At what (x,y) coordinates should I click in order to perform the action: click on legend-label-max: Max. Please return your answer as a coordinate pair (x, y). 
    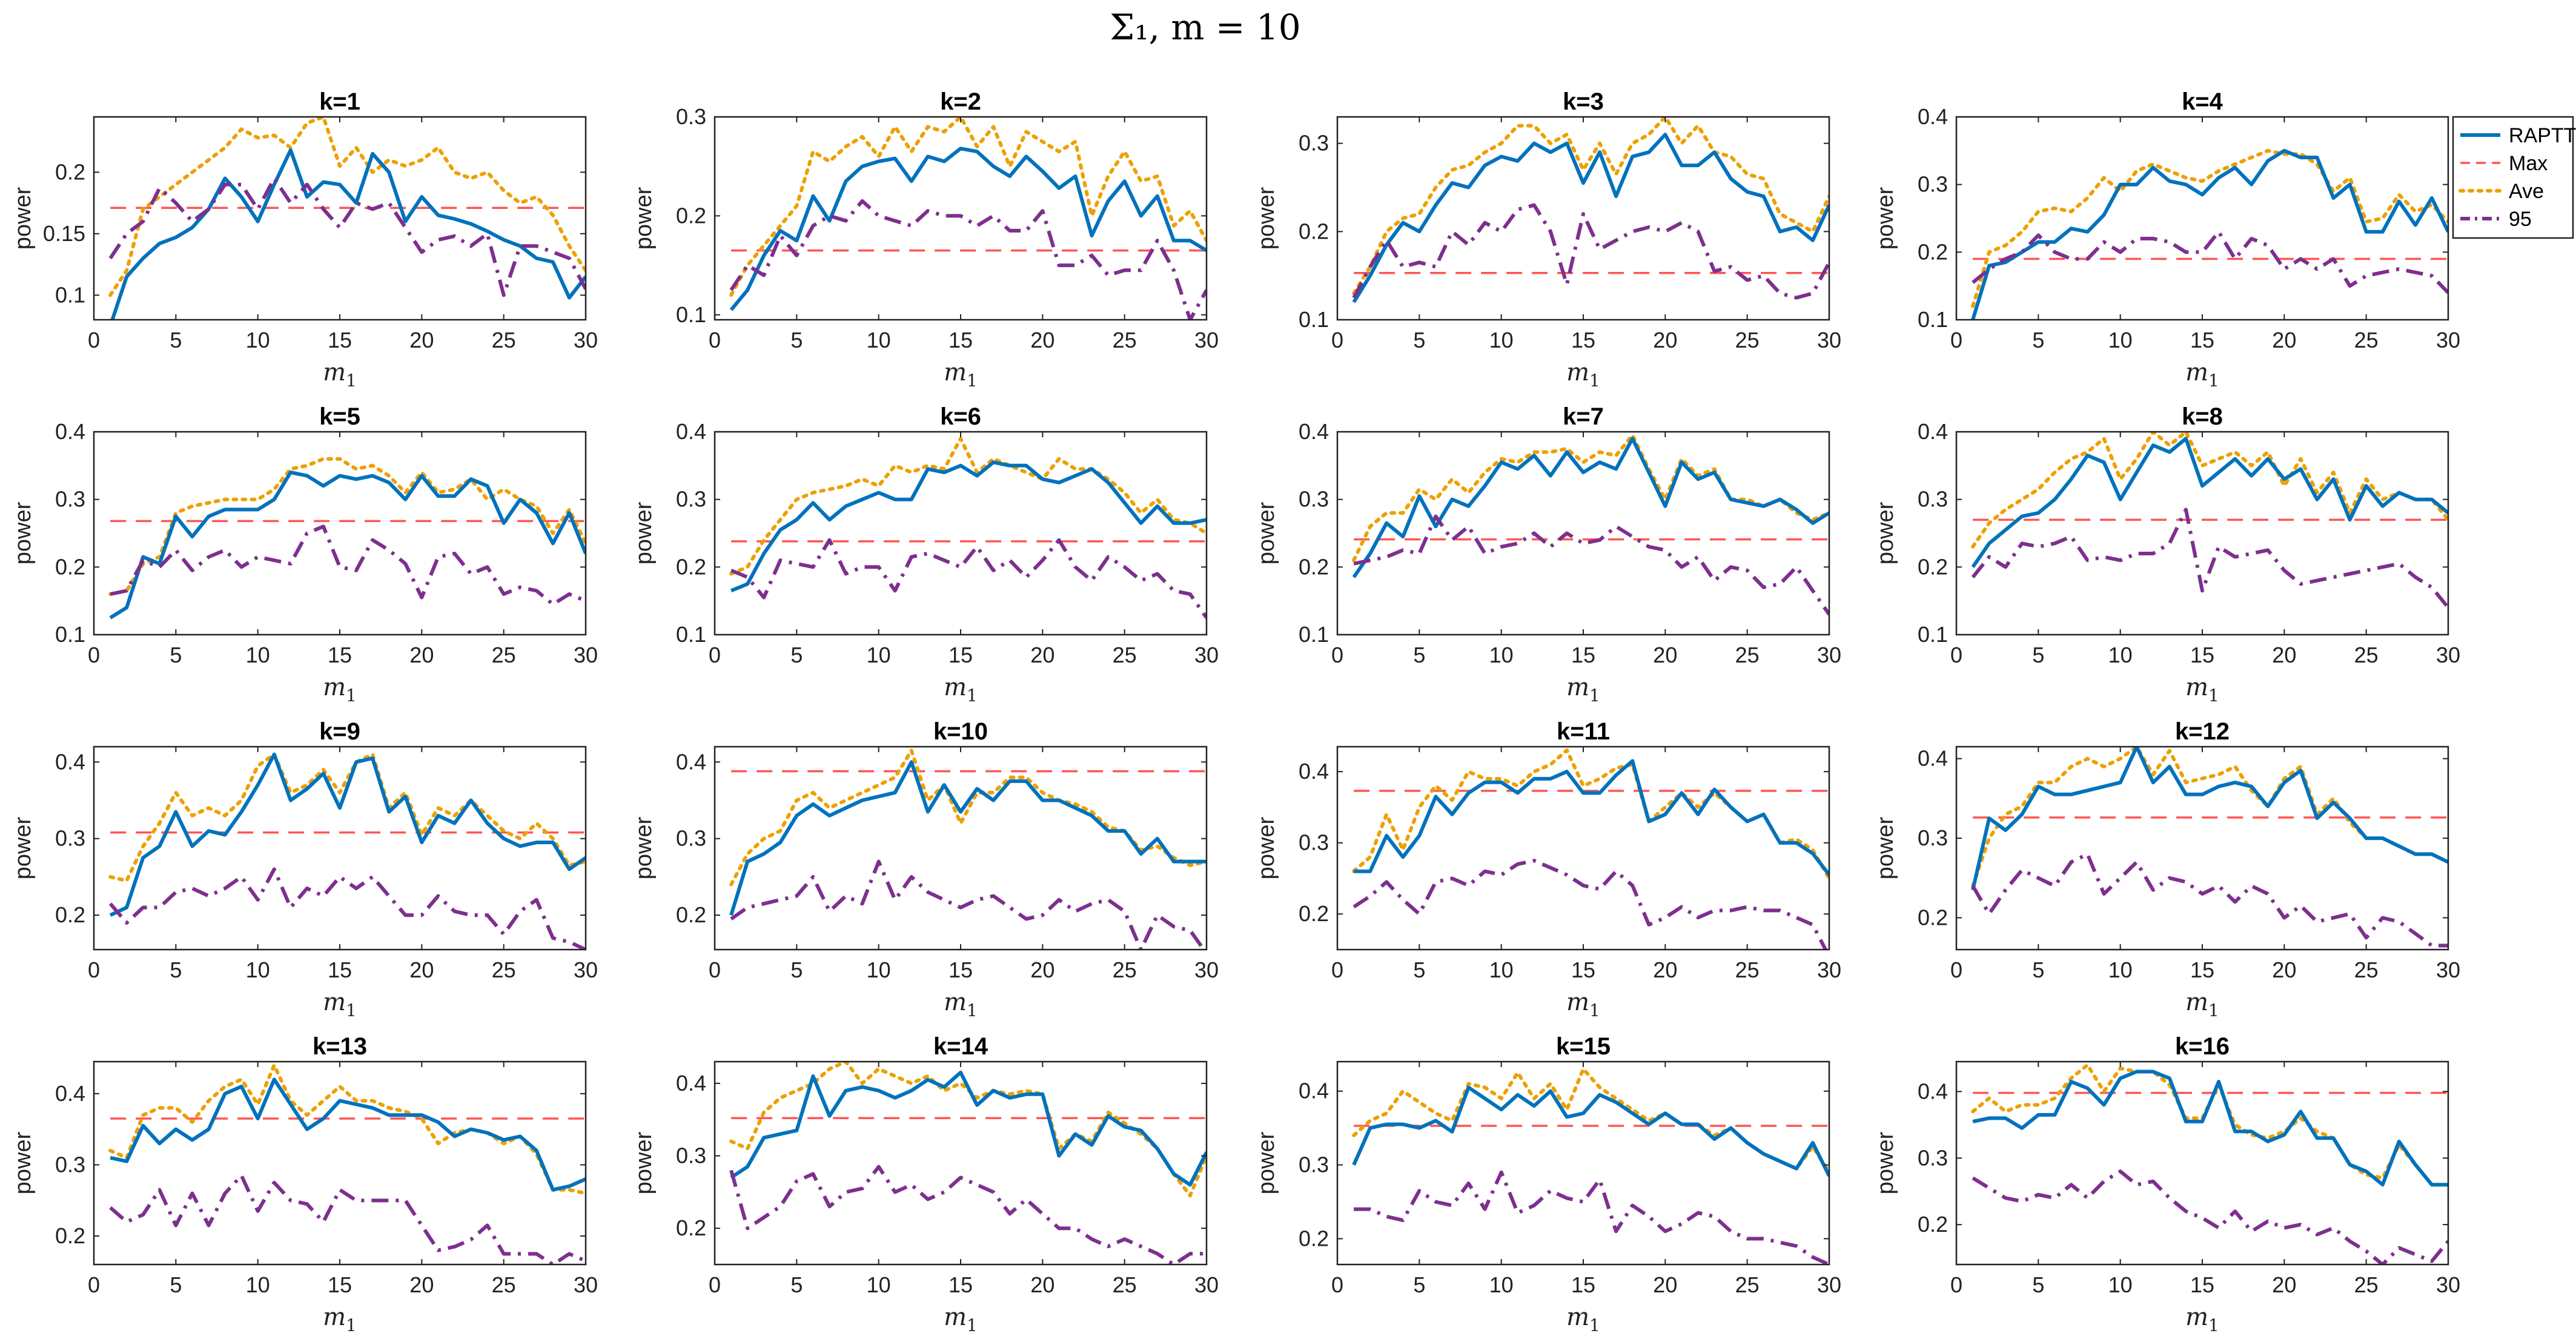
    Looking at the image, I should click on (2528, 163).